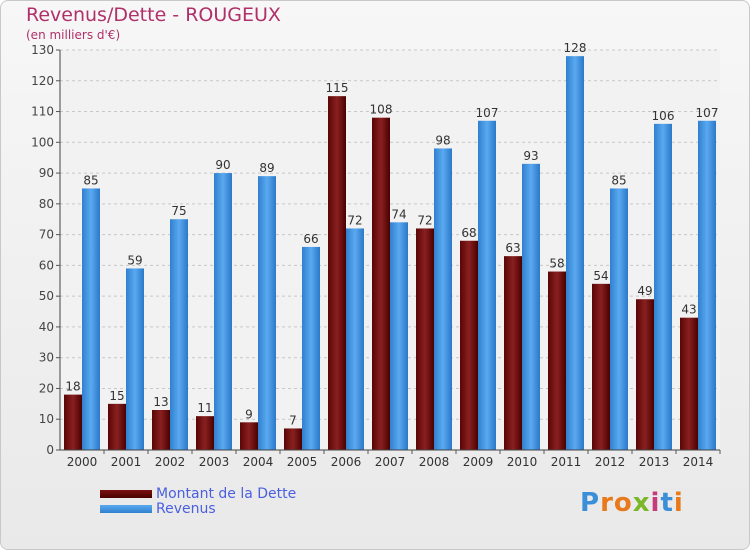 Image resolution: width=750 pixels, height=550 pixels. I want to click on legend: Montant de la Dette Revenus, so click(198, 501).